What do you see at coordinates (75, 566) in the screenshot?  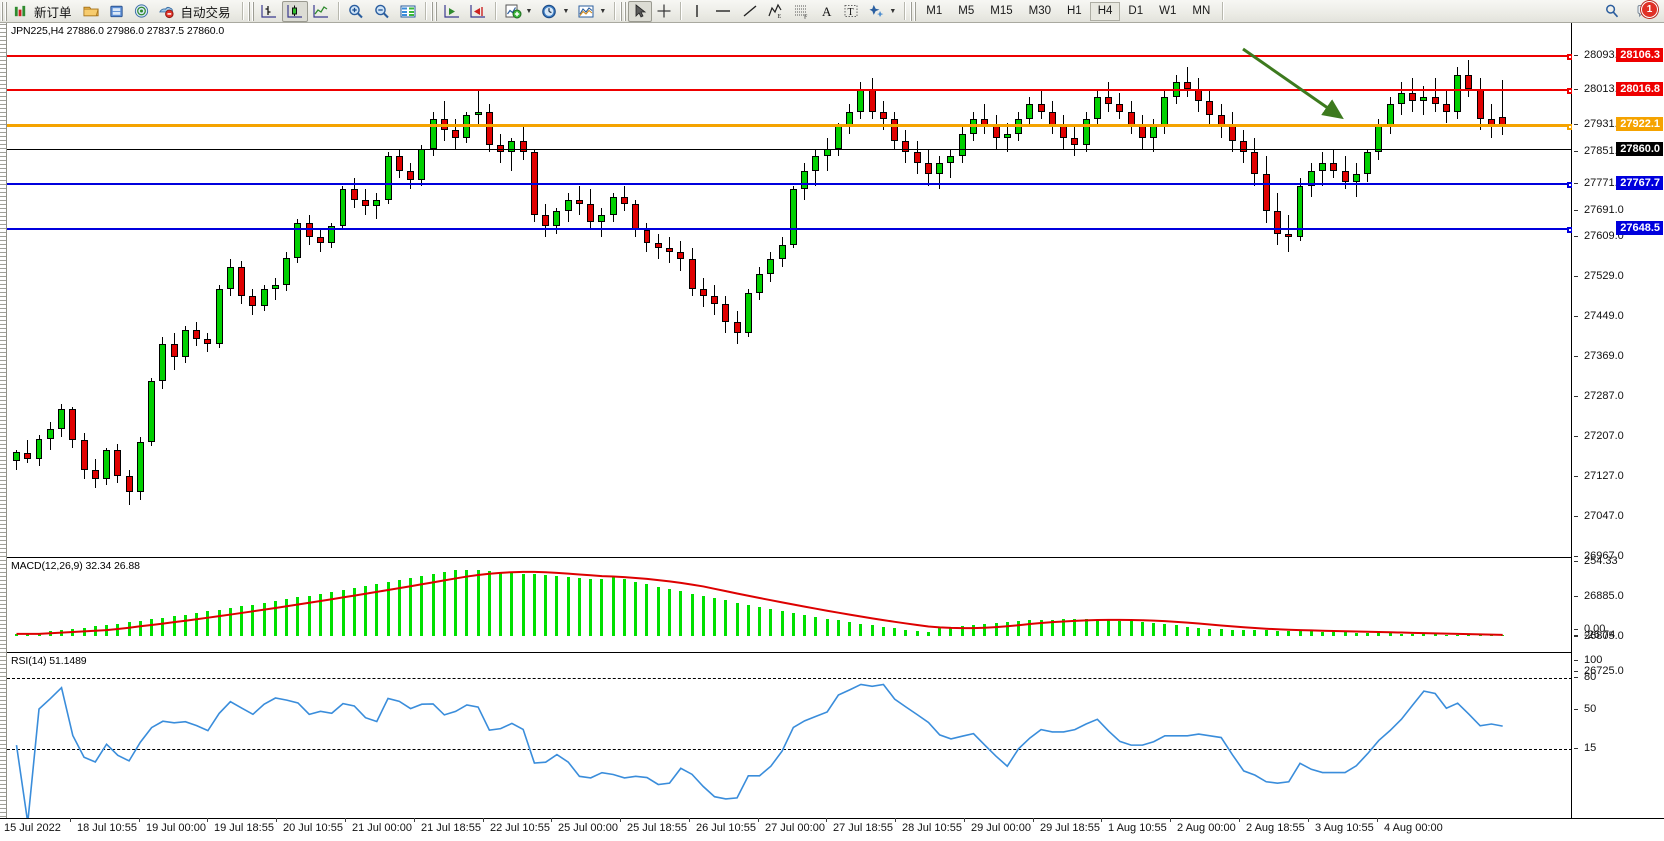 I see `macd-label: MACD(12,26,9) 32.34 26.88` at bounding box center [75, 566].